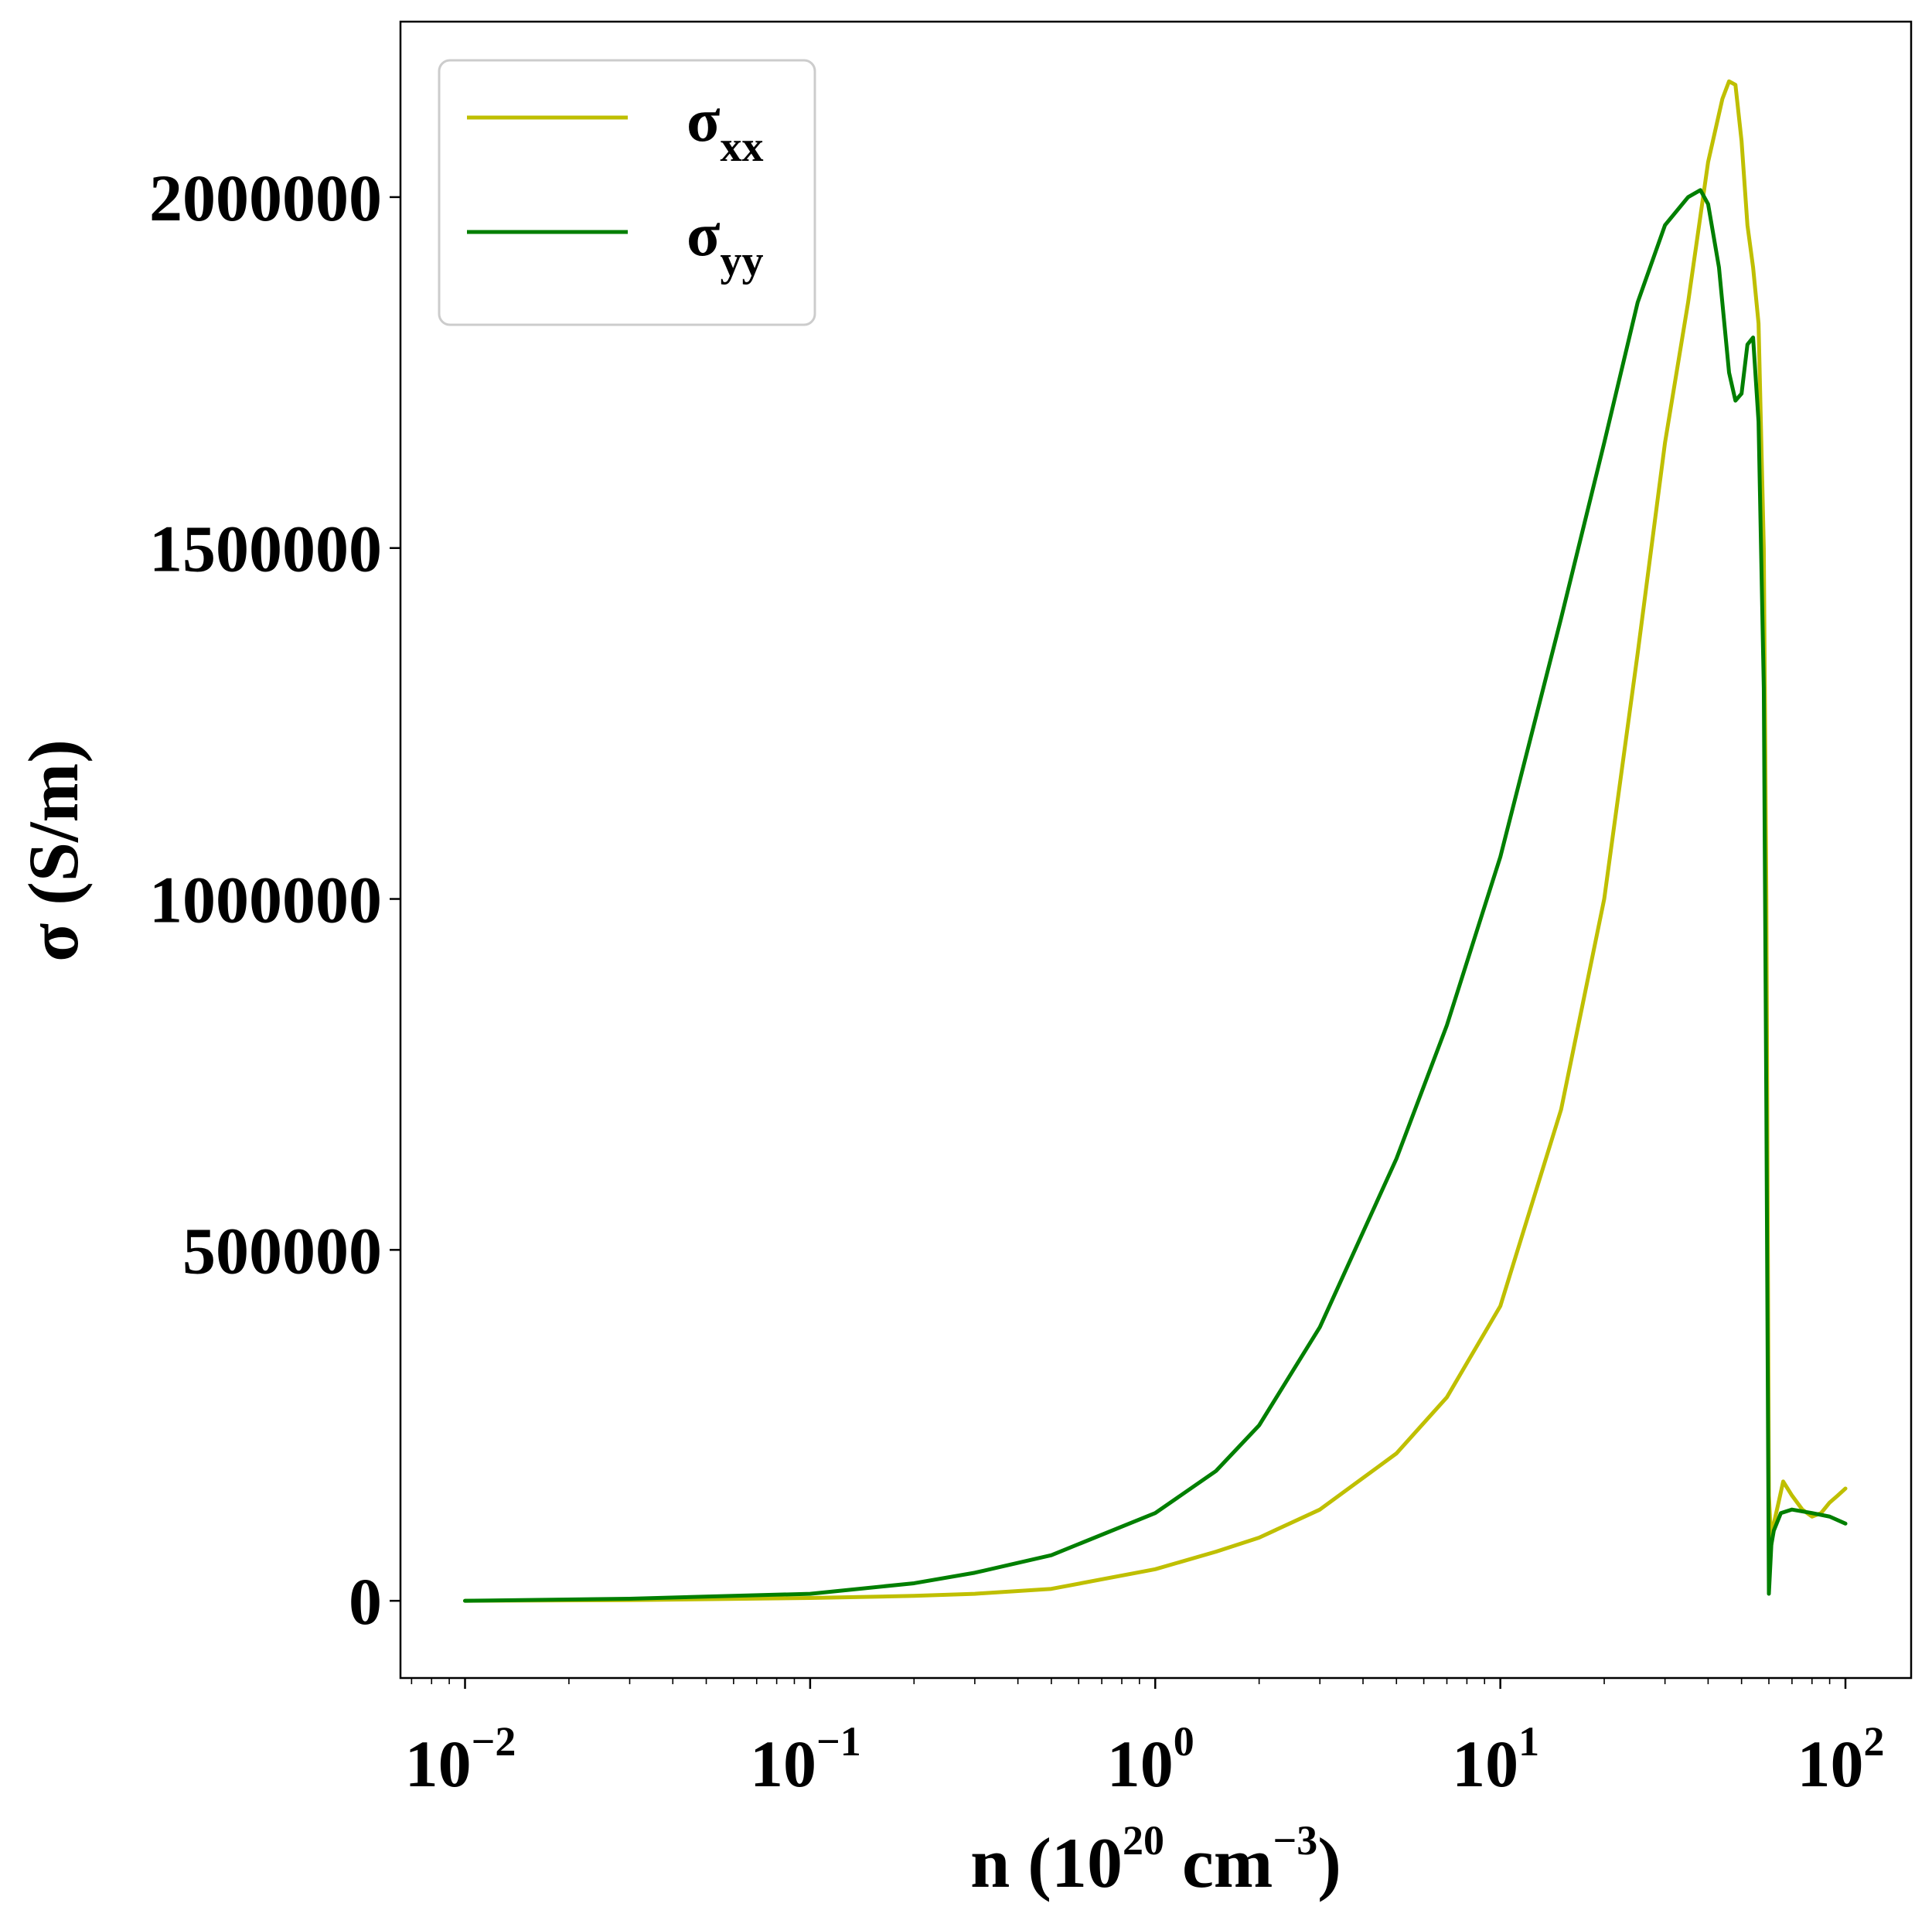 The height and width of the screenshot is (1927, 1932). Describe the element at coordinates (1495, 1759) in the screenshot. I see `x-tick-label-3: 10¹` at that location.